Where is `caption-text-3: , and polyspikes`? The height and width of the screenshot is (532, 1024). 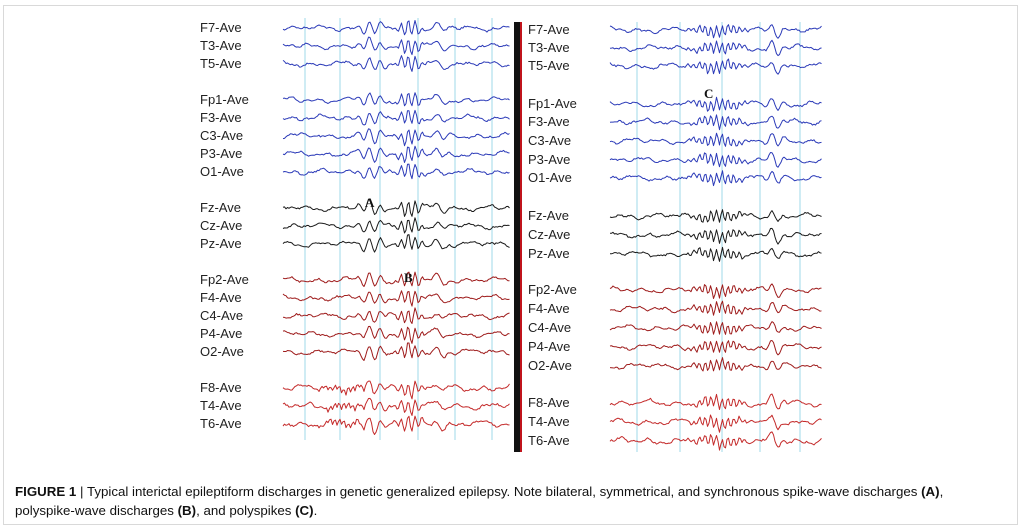
caption-text-3: , and polyspikes is located at coordinates (246, 510).